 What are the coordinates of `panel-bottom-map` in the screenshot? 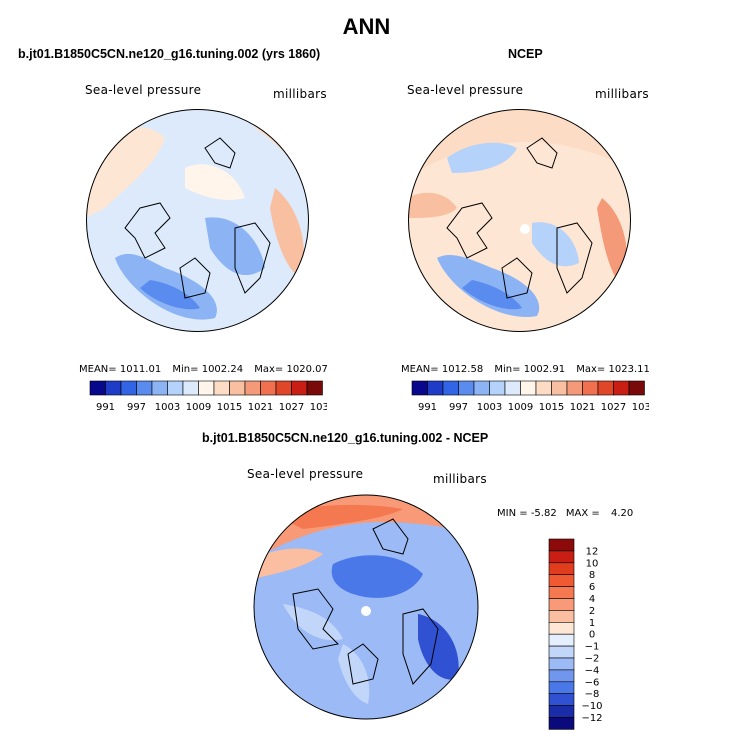 It's located at (366, 607).